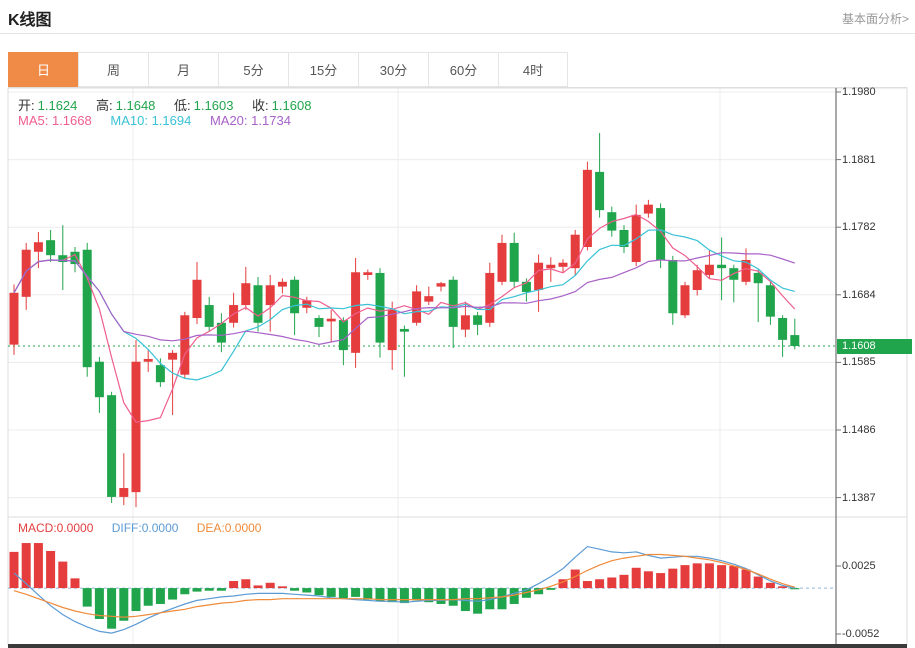 The image size is (915, 648). What do you see at coordinates (113, 69) in the screenshot?
I see `tab-week: 周` at bounding box center [113, 69].